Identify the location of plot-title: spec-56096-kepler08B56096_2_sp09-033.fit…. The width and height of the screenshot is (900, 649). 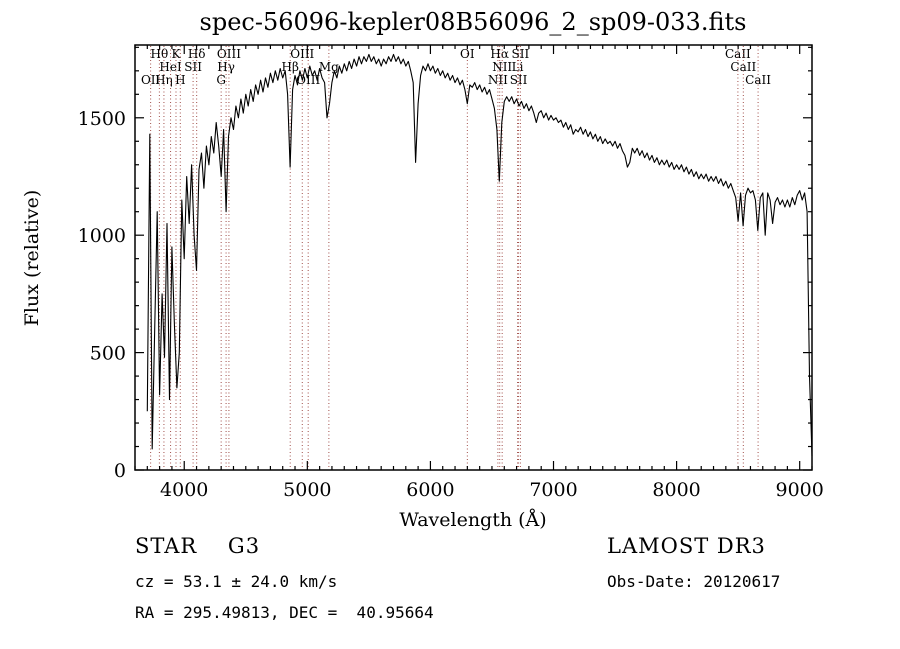
(473, 22).